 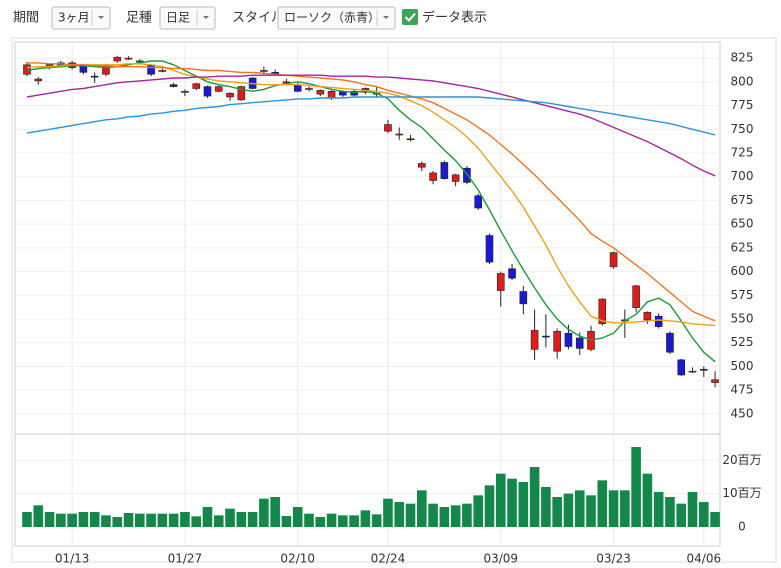 I want to click on checkbox, so click(x=410, y=17).